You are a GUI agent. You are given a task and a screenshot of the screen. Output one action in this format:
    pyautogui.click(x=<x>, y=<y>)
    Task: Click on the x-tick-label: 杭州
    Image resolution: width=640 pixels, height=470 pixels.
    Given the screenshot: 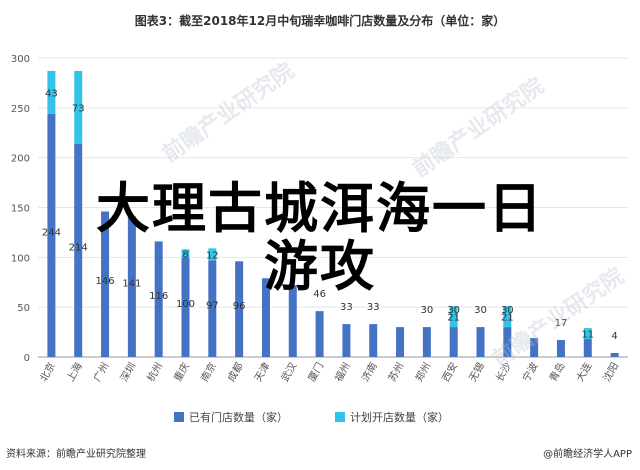 What is the action you would take?
    pyautogui.click(x=154, y=372)
    